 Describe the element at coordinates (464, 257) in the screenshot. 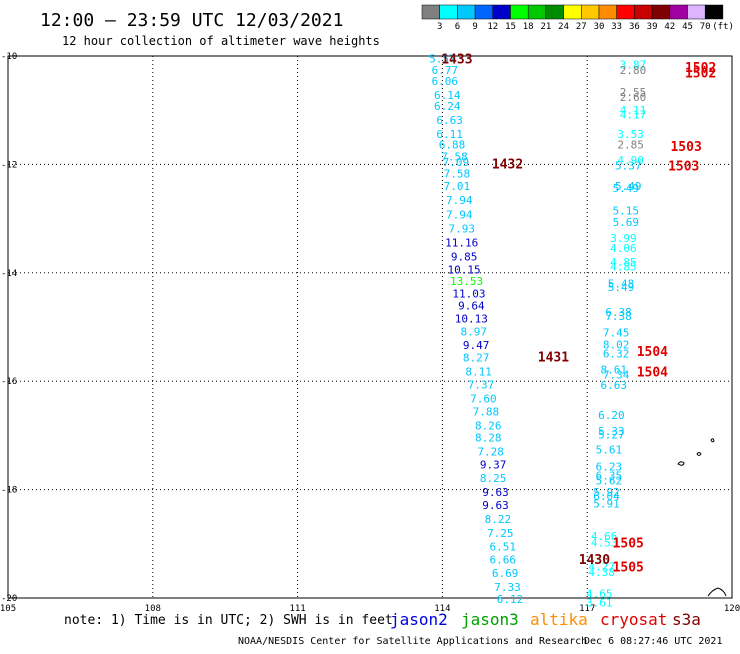

I see `wave-height-label: 9.85` at that location.